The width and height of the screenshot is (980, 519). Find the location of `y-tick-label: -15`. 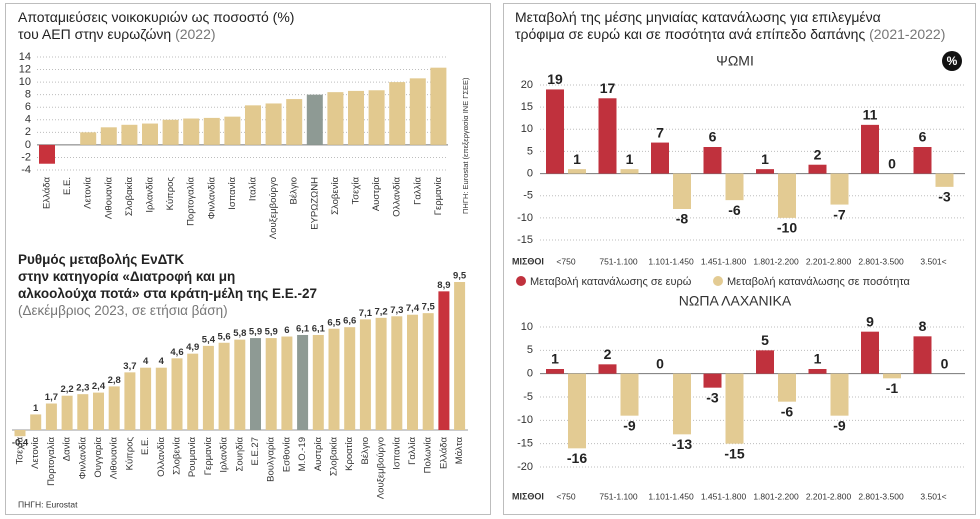

y-tick-label: -15 is located at coordinates (525, 444).